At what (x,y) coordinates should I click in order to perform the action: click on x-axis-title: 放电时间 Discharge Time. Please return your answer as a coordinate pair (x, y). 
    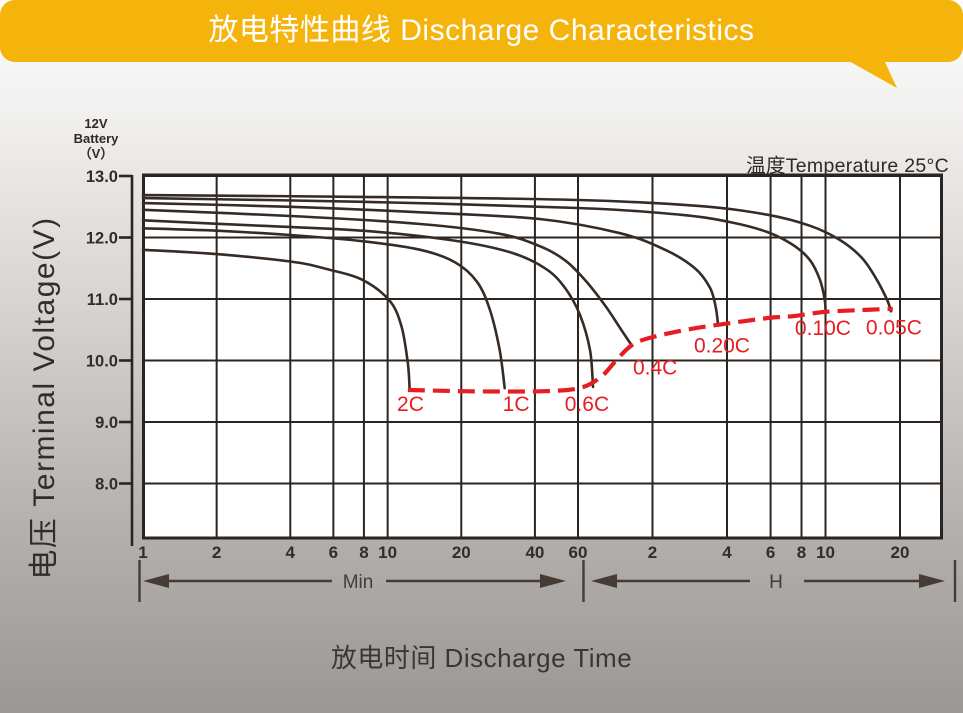
    Looking at the image, I should click on (481, 658).